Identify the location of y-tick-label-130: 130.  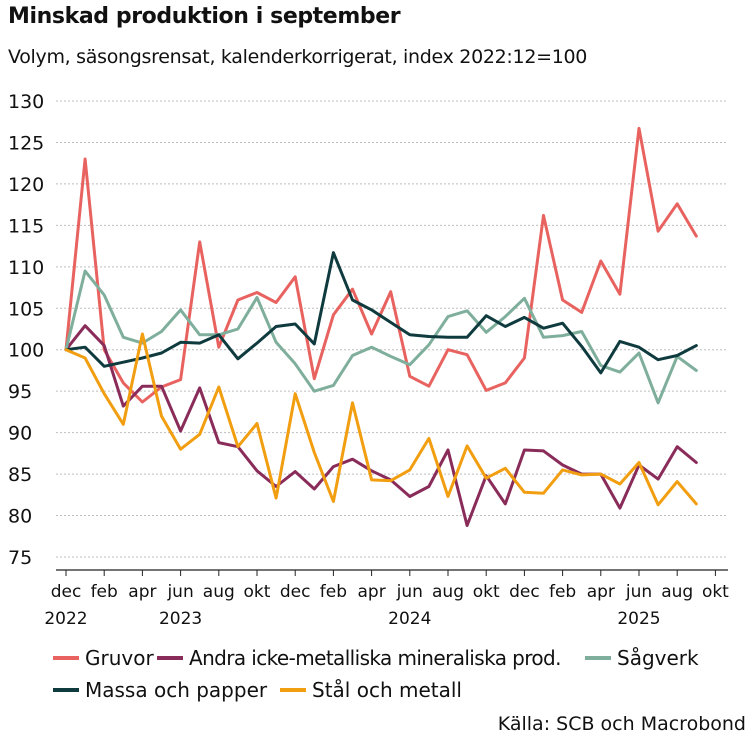
(26, 102).